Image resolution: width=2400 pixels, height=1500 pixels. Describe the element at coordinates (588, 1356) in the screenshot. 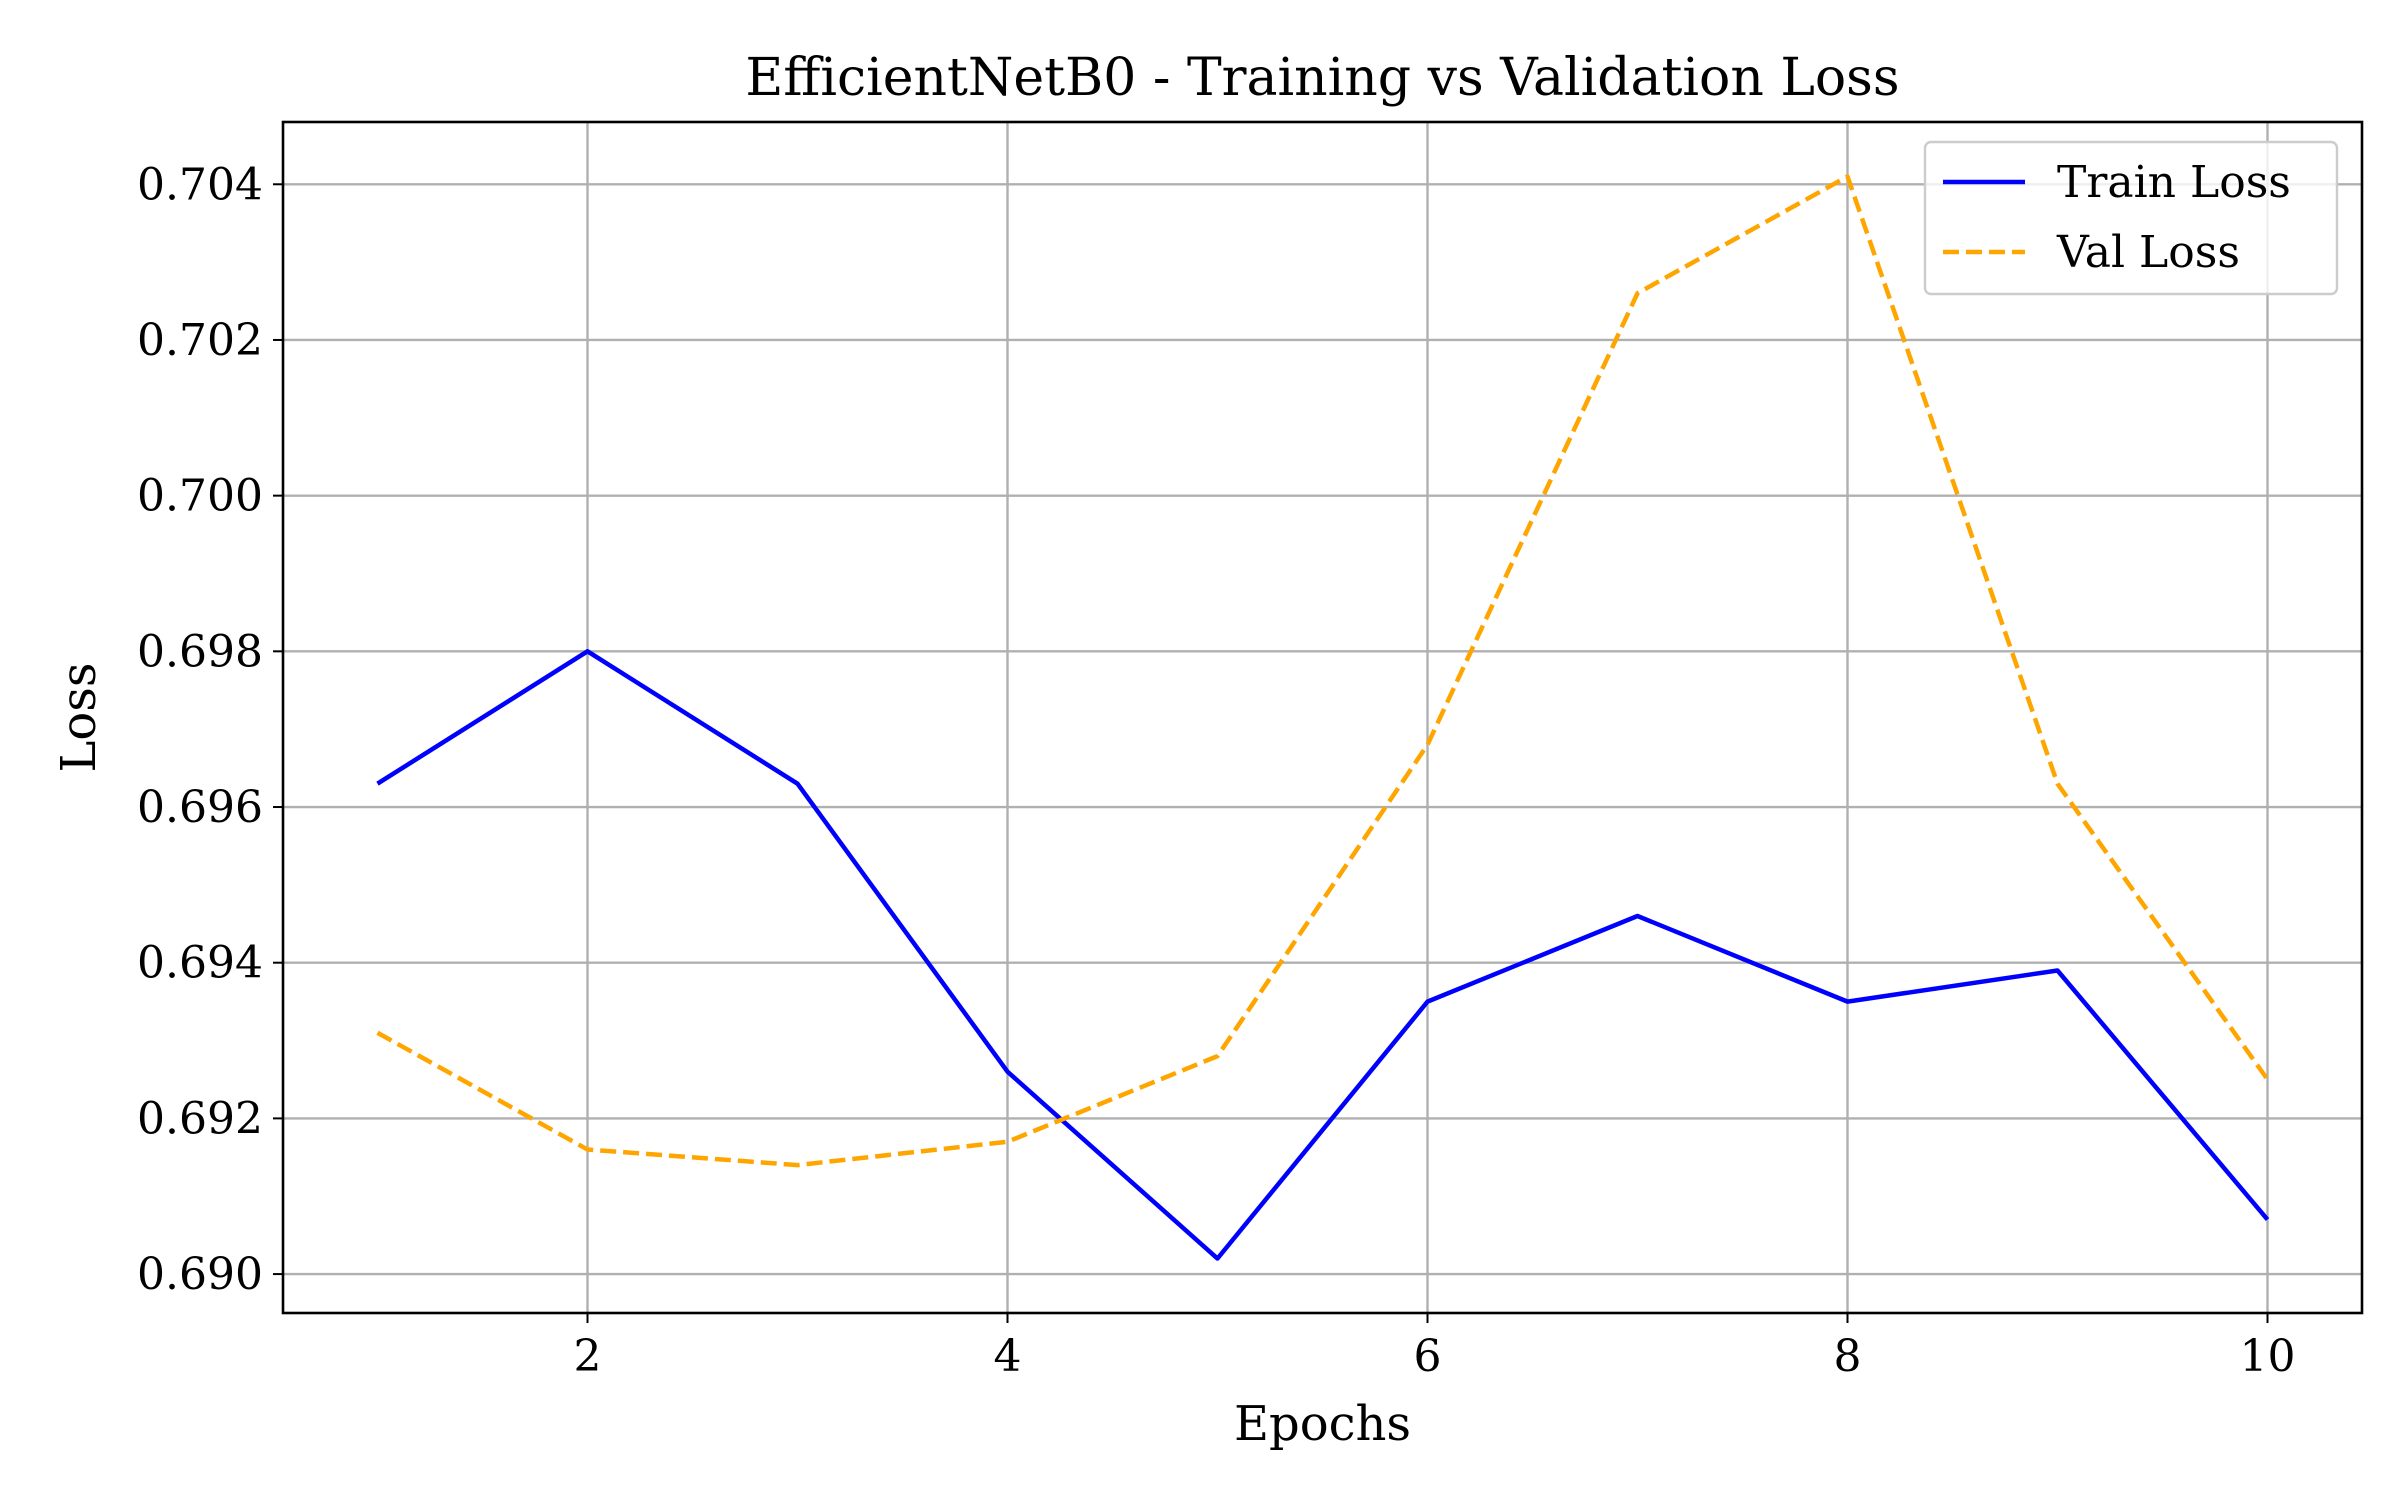

I see `x-tick-label: 2` at that location.